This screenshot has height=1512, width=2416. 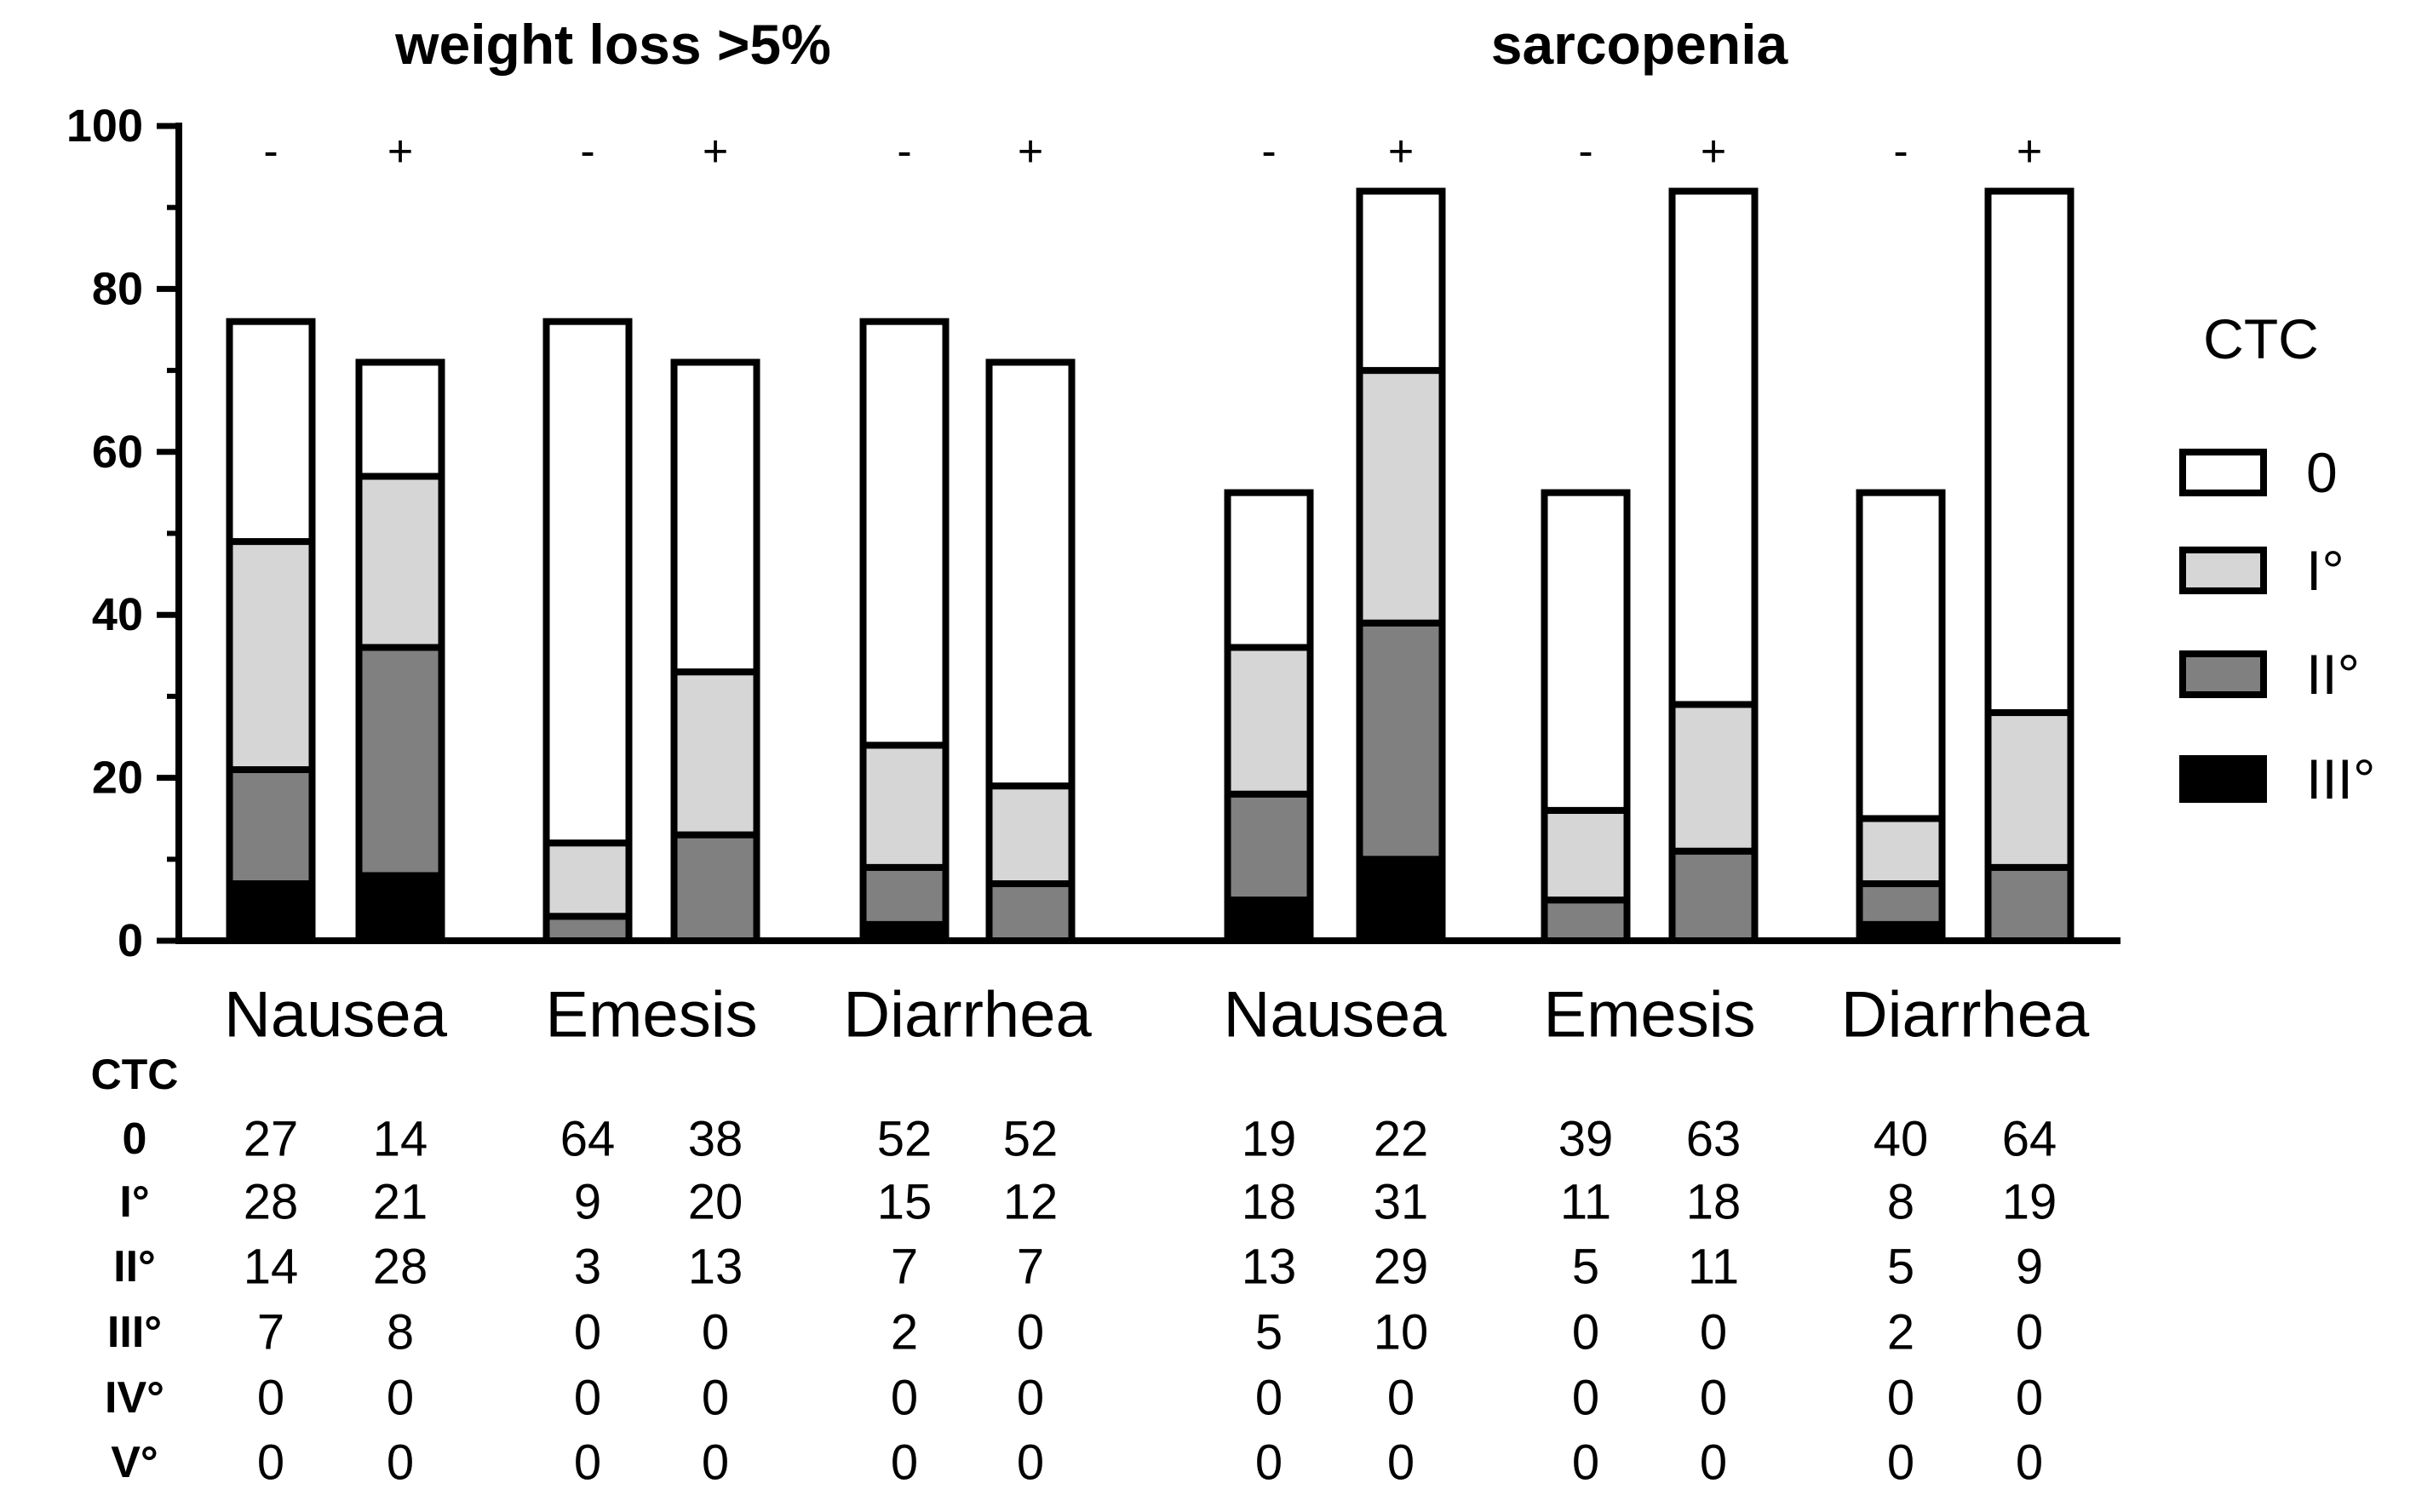 I want to click on table-cell: 21, so click(x=400, y=1202).